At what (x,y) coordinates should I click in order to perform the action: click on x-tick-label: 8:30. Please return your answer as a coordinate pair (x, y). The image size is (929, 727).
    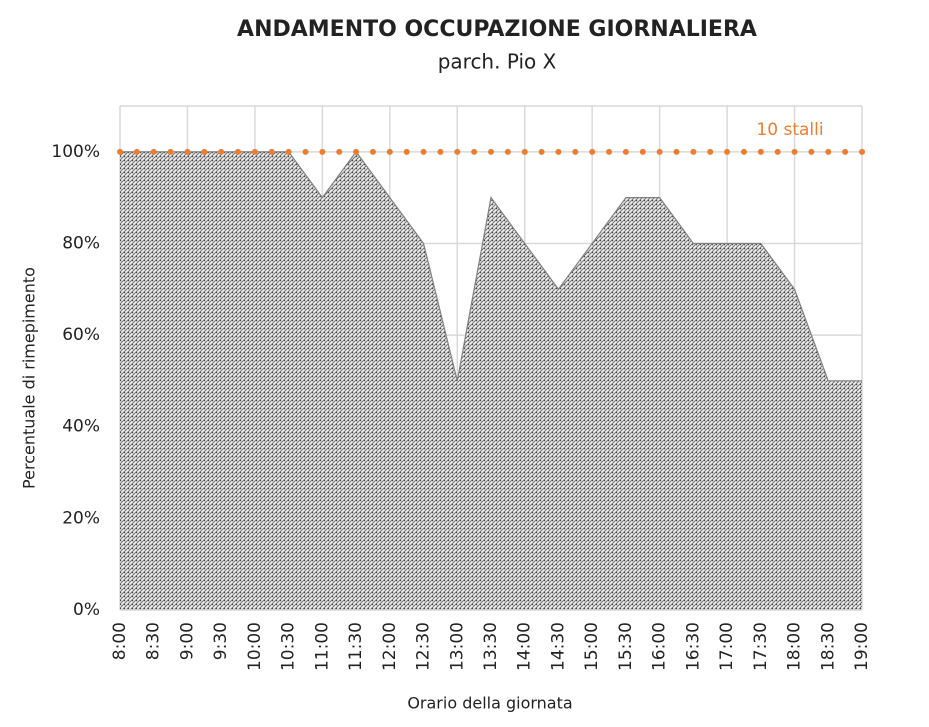
    Looking at the image, I should click on (154, 641).